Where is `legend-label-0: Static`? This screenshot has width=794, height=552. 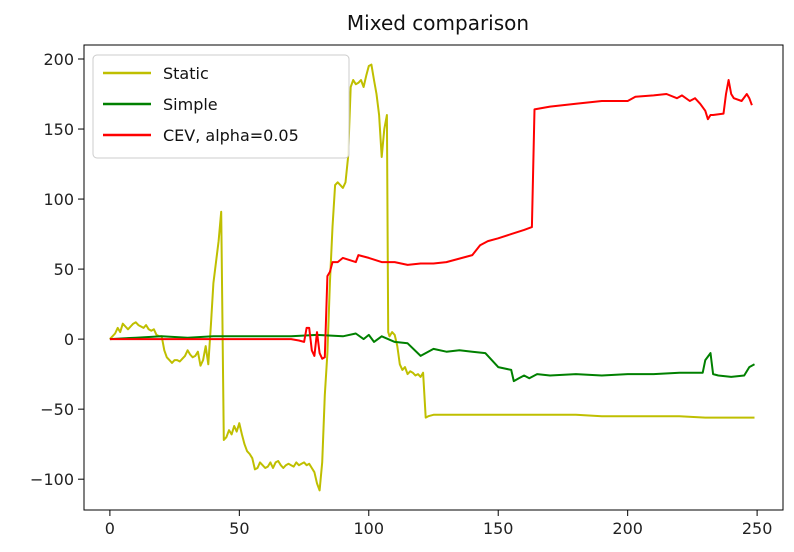 legend-label-0: Static is located at coordinates (186, 73).